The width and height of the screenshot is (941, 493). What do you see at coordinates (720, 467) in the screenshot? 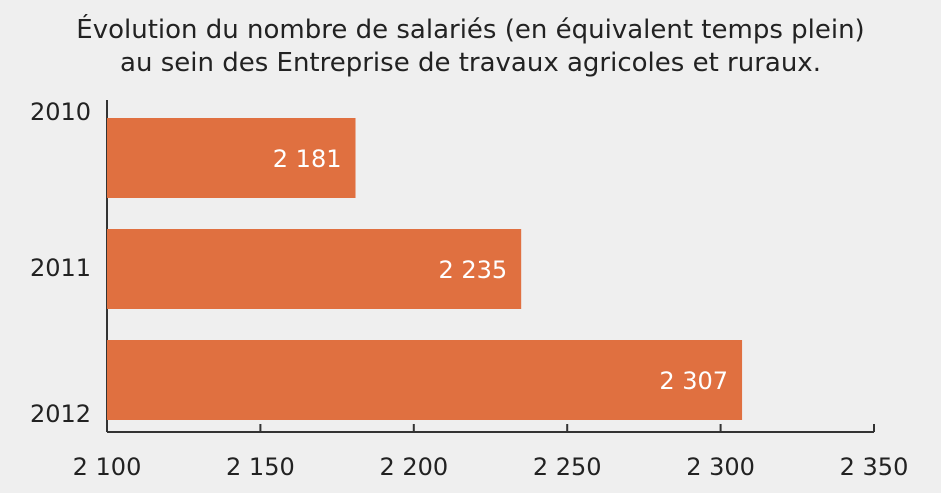
I see `x-tick-label: 2 300` at bounding box center [720, 467].